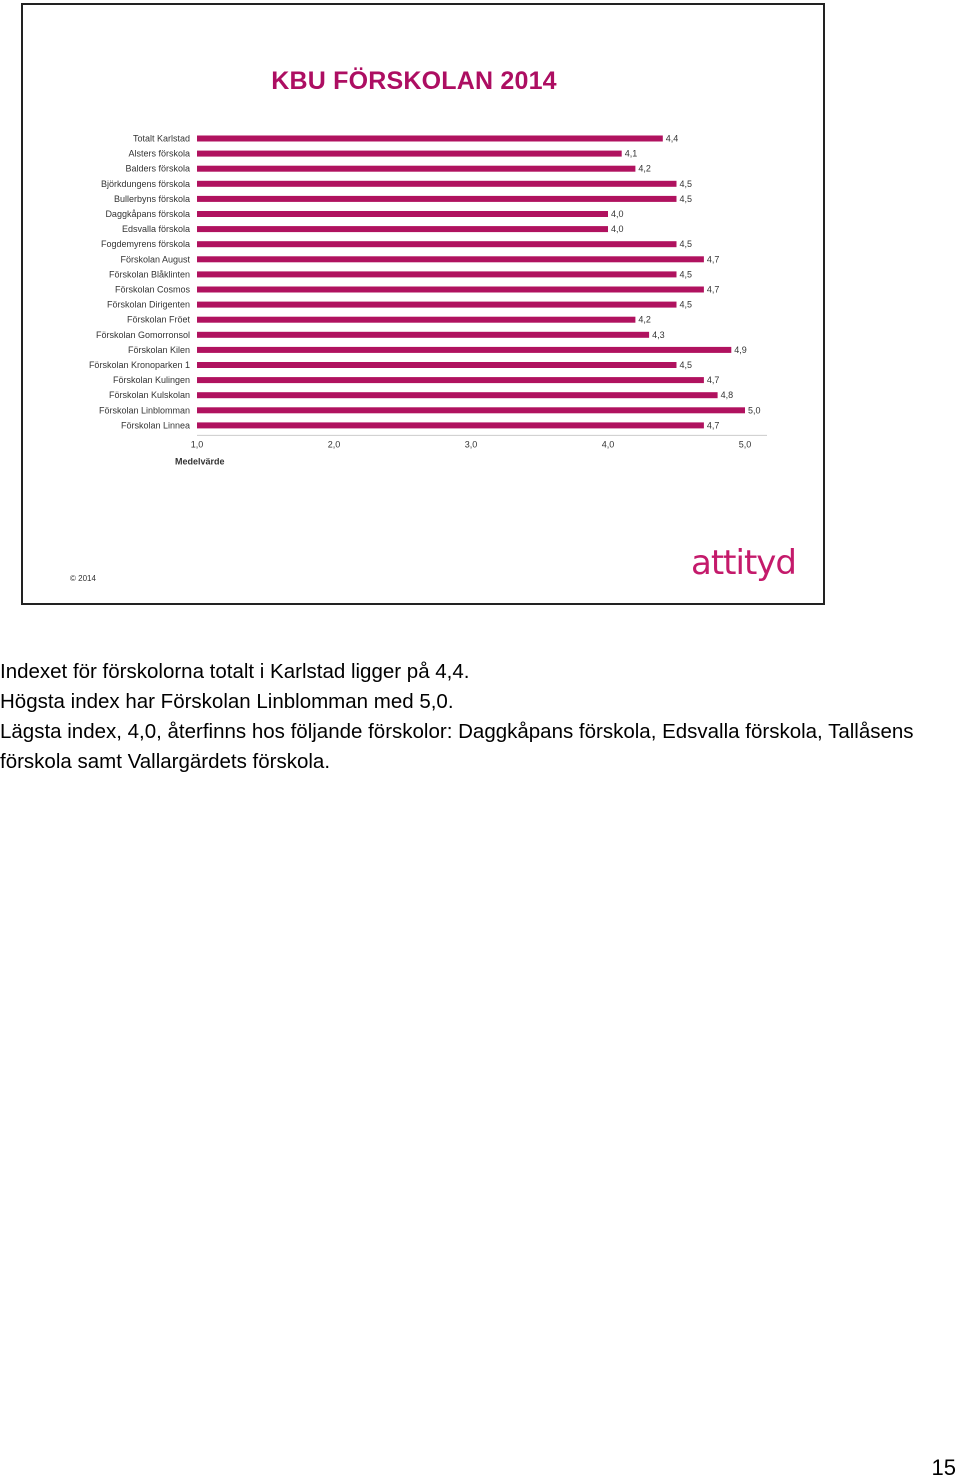  Describe the element at coordinates (145, 184) in the screenshot. I see `category-label: Björkdungens förskola` at that location.